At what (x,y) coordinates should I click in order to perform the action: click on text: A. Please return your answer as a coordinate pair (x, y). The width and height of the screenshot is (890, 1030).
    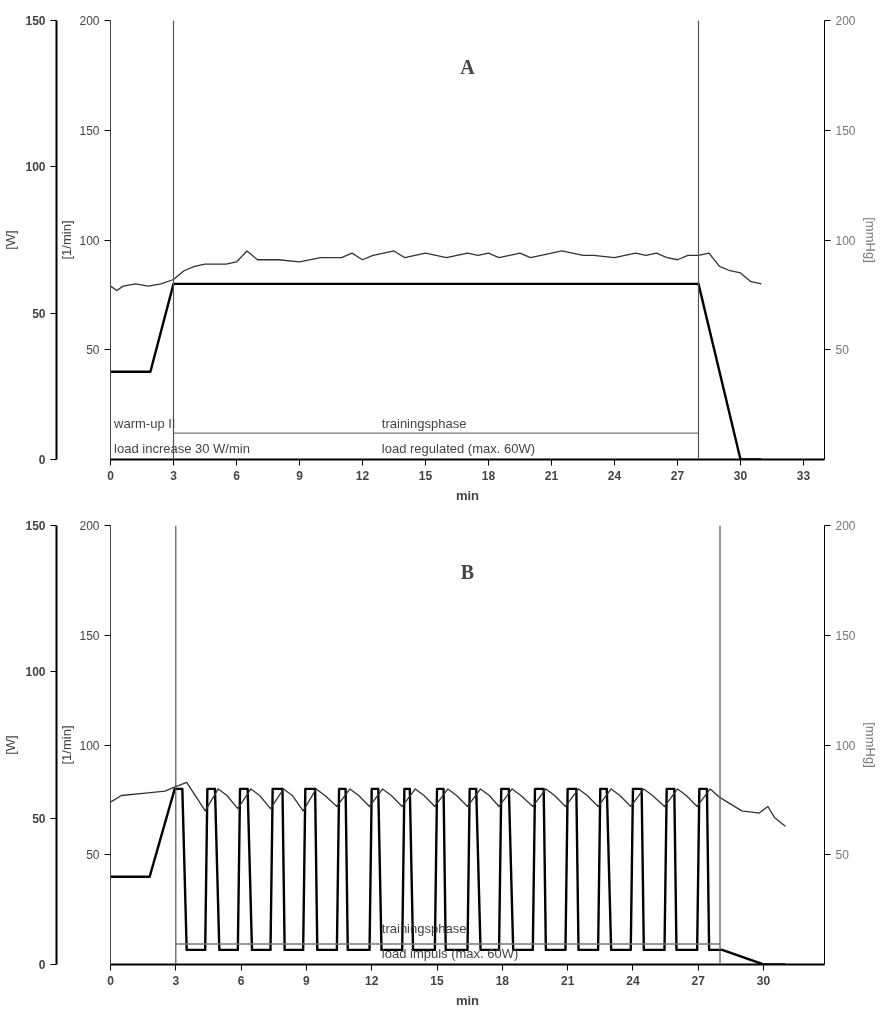
    Looking at the image, I should click on (468, 66).